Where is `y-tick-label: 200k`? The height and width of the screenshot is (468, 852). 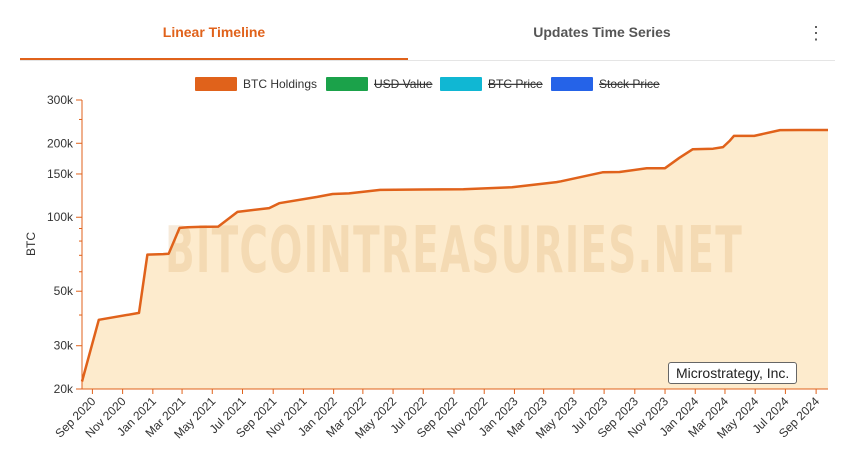
y-tick-label: 200k is located at coordinates (60, 143).